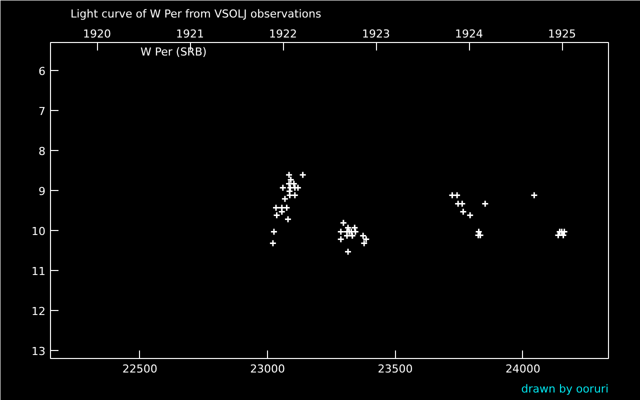  What do you see at coordinates (190, 34) in the screenshot?
I see `x2-tick-label: 1921` at bounding box center [190, 34].